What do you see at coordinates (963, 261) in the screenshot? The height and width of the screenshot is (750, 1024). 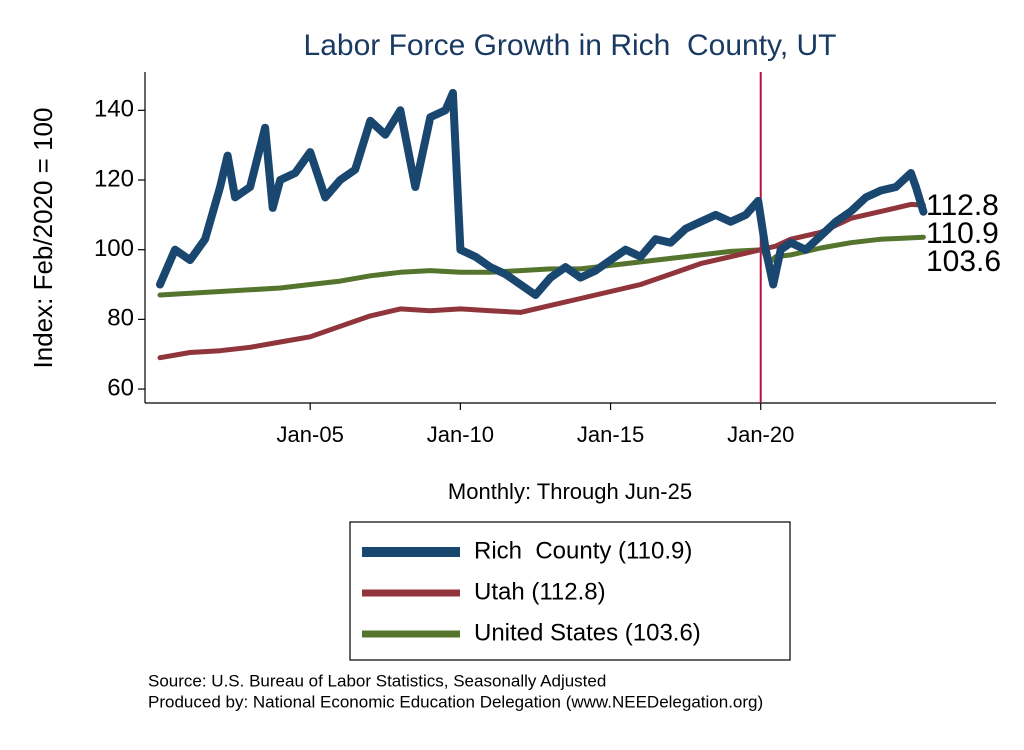 I see `end-label: 103.6` at bounding box center [963, 261].